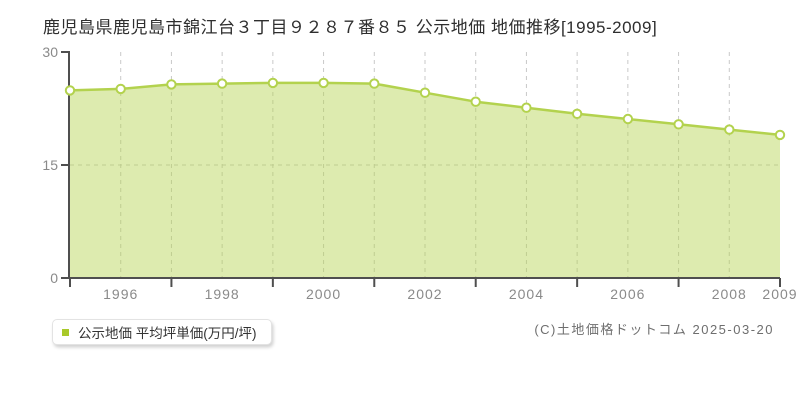  What do you see at coordinates (50, 165) in the screenshot?
I see `y-tick-label: 15` at bounding box center [50, 165].